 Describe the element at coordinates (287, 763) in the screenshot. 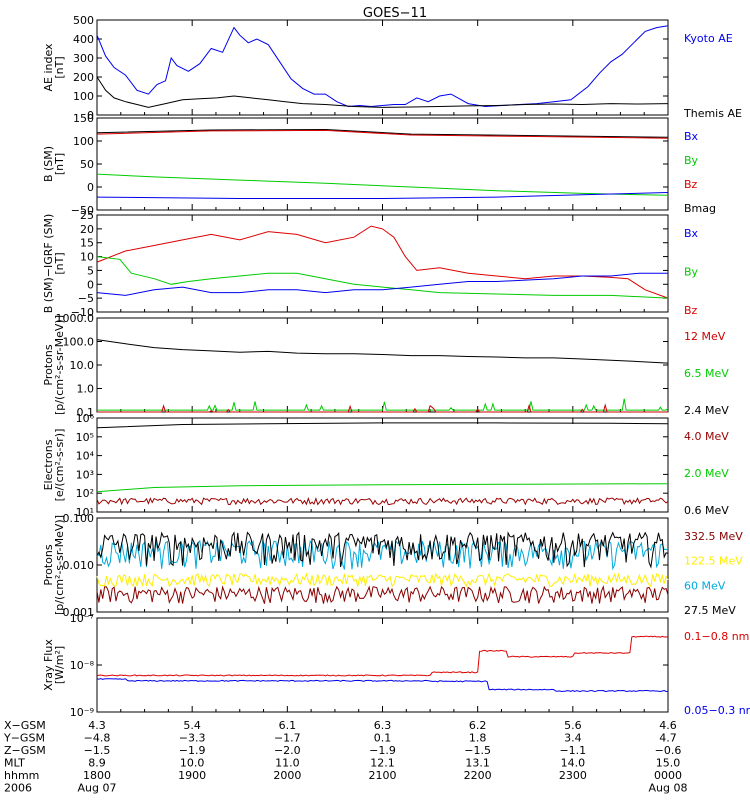

I see `x-axis-cell: 11.0` at that location.